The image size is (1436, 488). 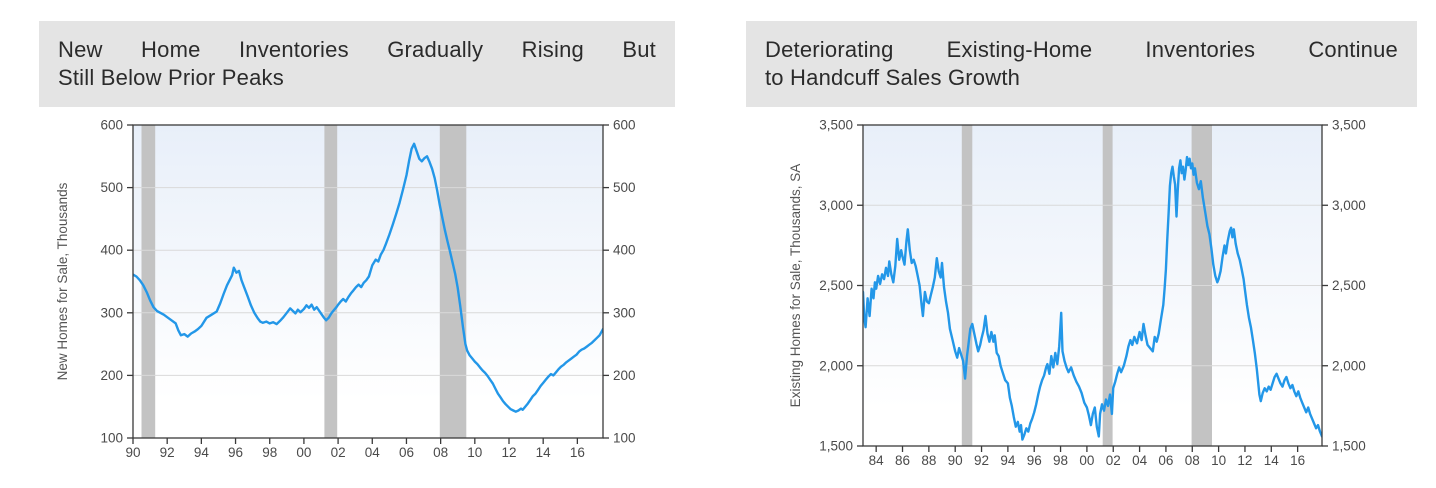 I want to click on x-tick-label: 88, so click(x=928, y=460).